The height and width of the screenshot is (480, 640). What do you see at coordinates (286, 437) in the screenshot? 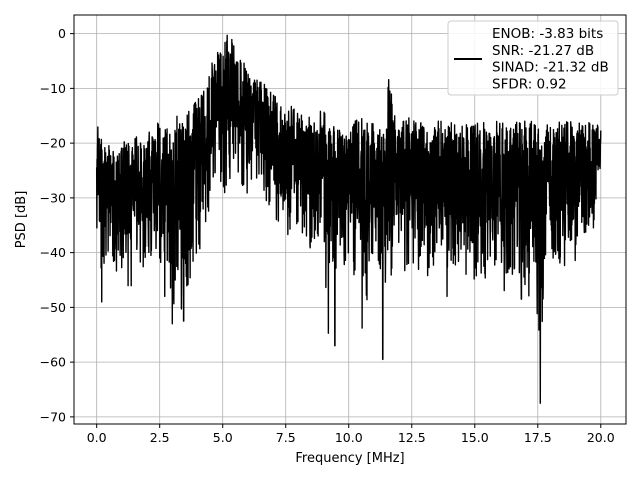
I see `x-tick-label: 7.5` at bounding box center [286, 437].